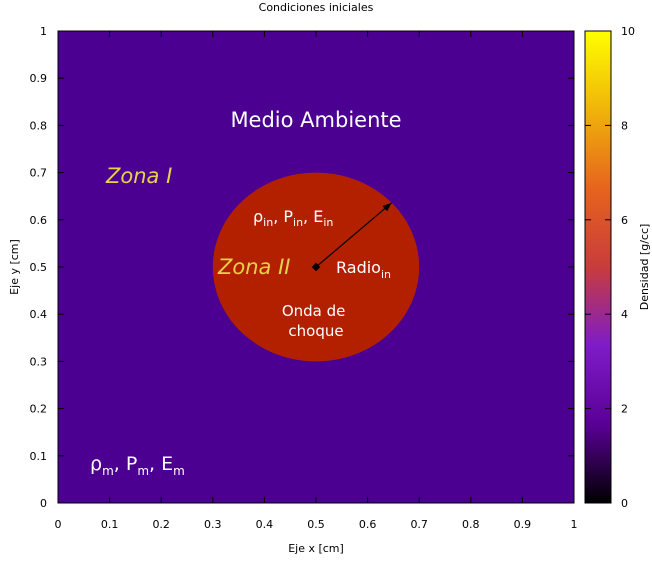 The image size is (652, 561). I want to click on colorbar, so click(598, 267).